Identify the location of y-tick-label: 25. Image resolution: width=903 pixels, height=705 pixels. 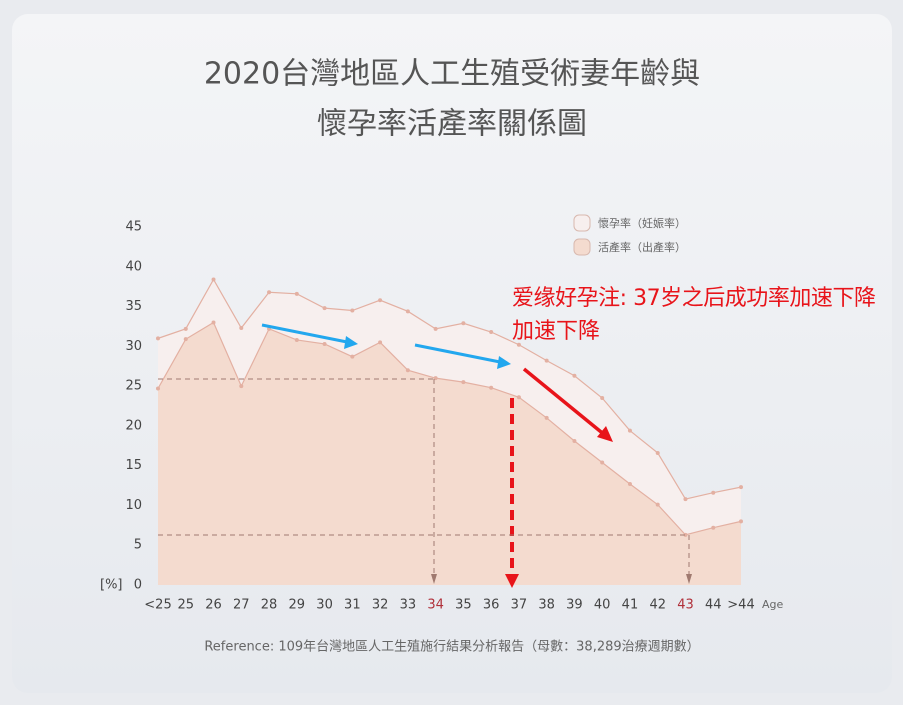
(133, 386).